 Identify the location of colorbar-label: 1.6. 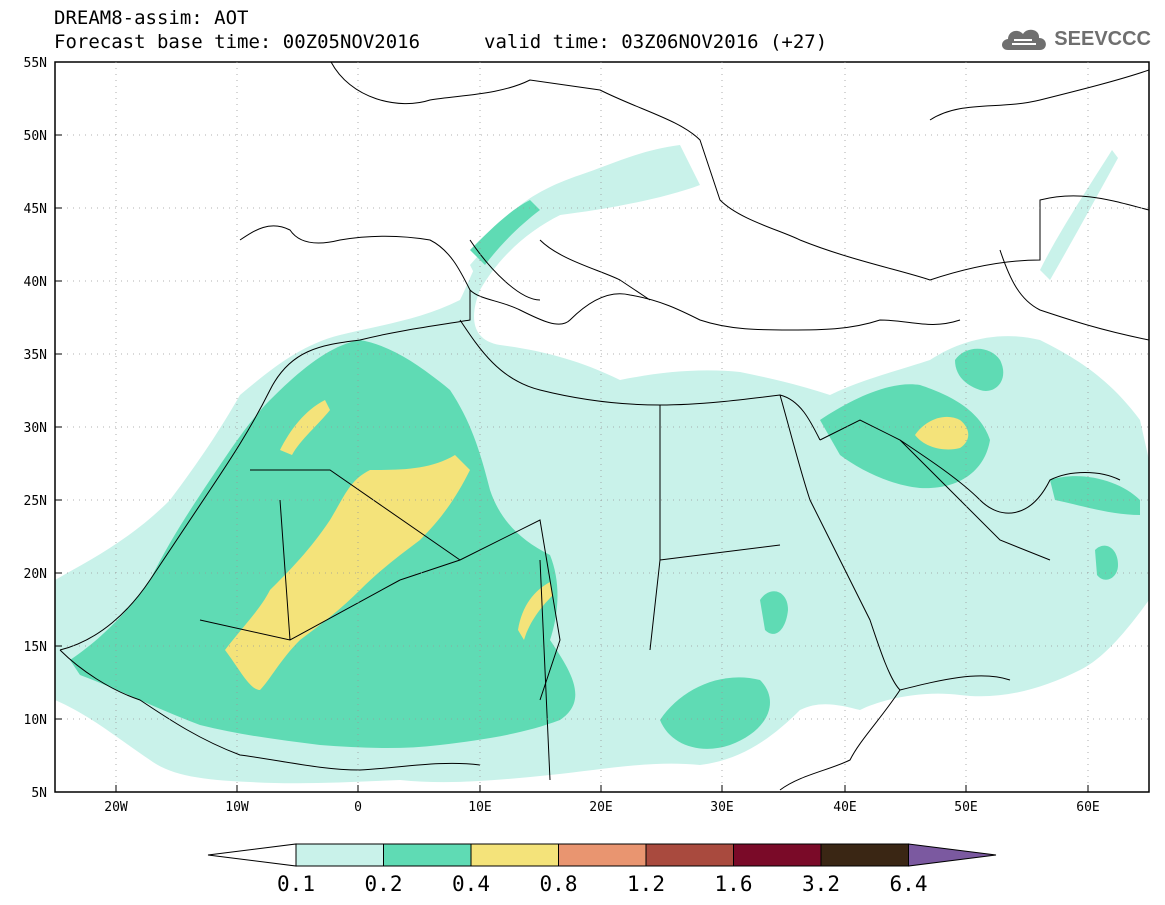
(734, 884).